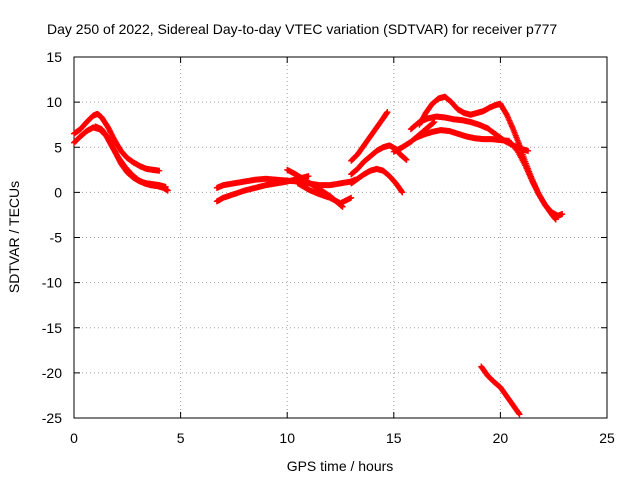  Describe the element at coordinates (287, 438) in the screenshot. I see `x-tick-label: 10` at that location.